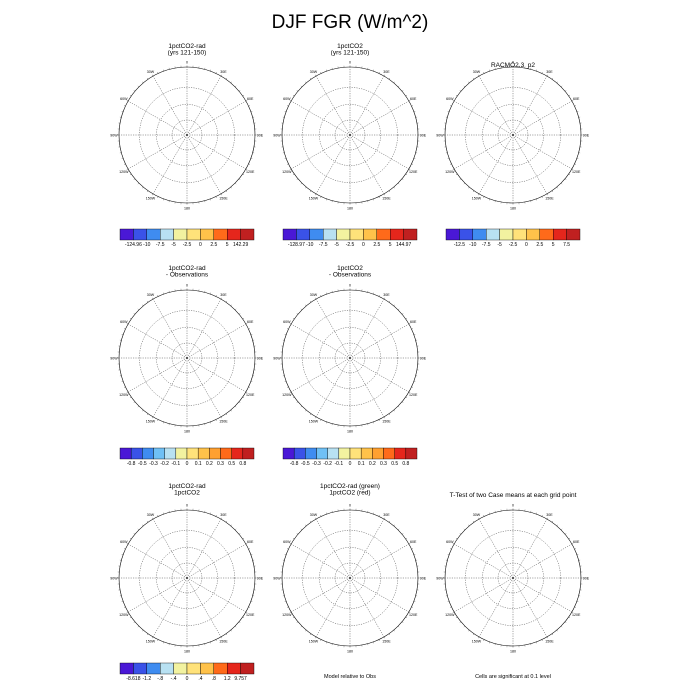 This screenshot has height=700, width=700. I want to click on colorbar-label: 144.97, so click(404, 245).